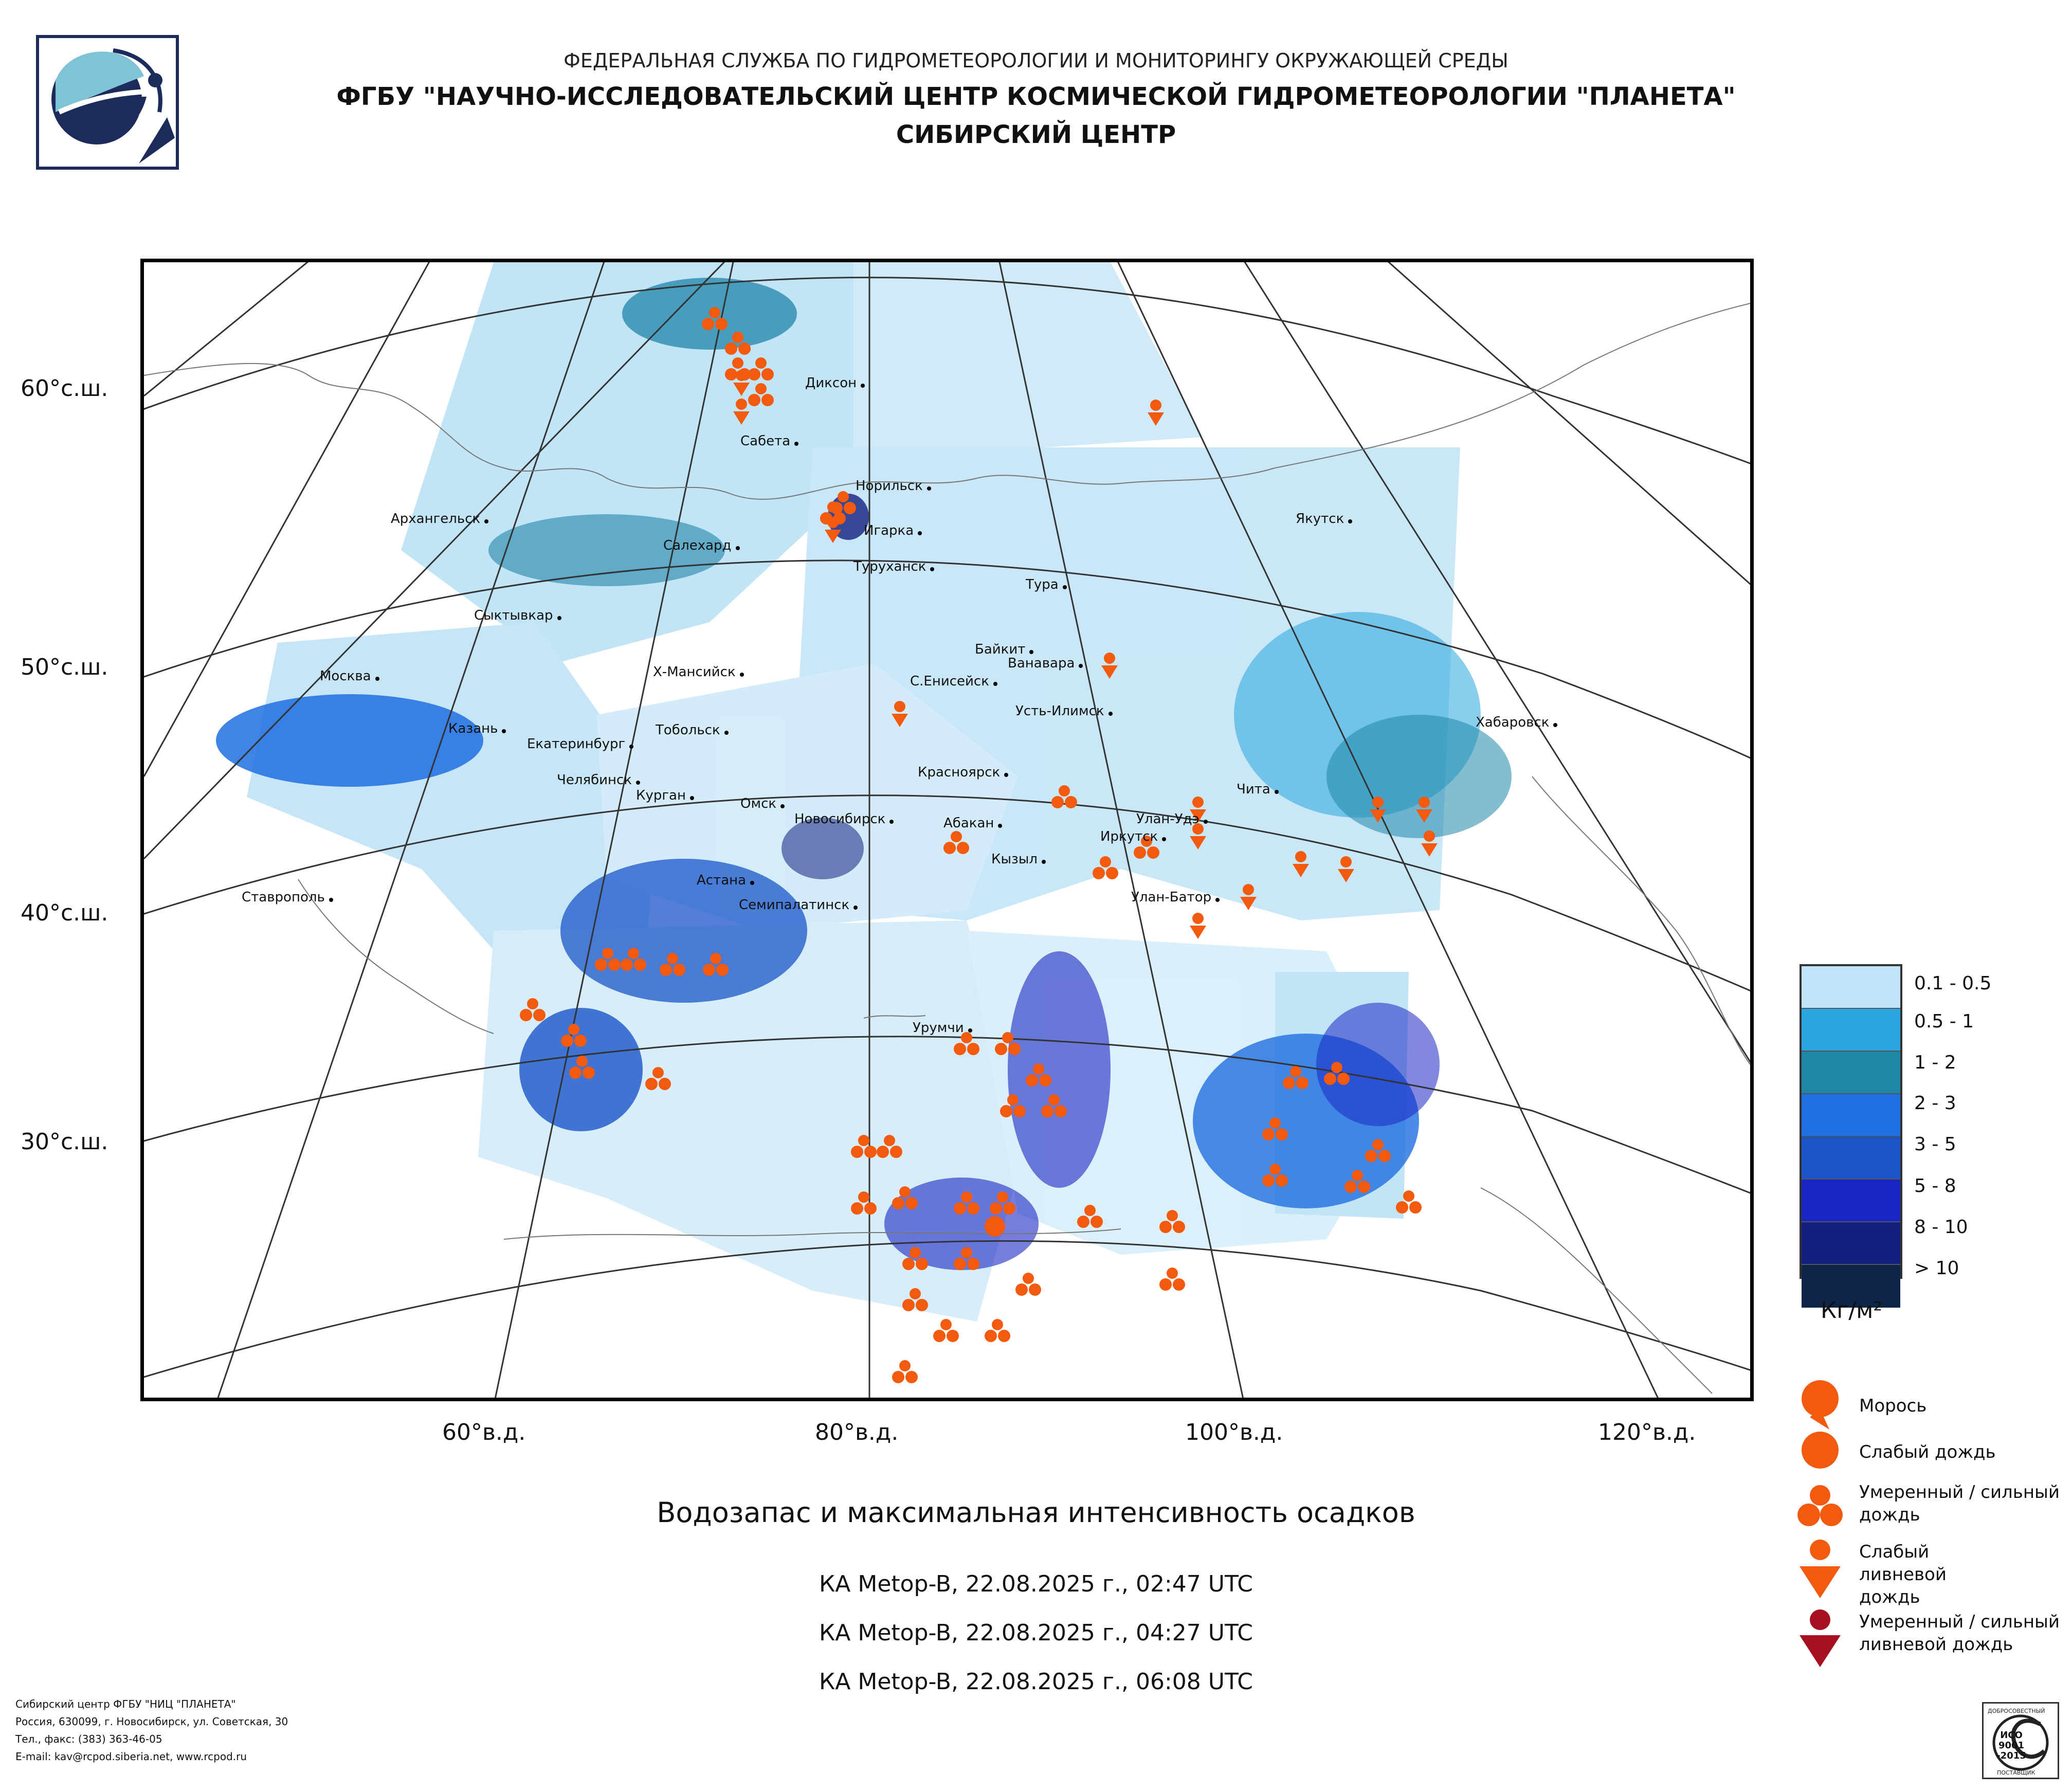 The height and width of the screenshot is (1791, 2072). What do you see at coordinates (1935, 1103) in the screenshot?
I see `legend-label: 2 - 3` at bounding box center [1935, 1103].